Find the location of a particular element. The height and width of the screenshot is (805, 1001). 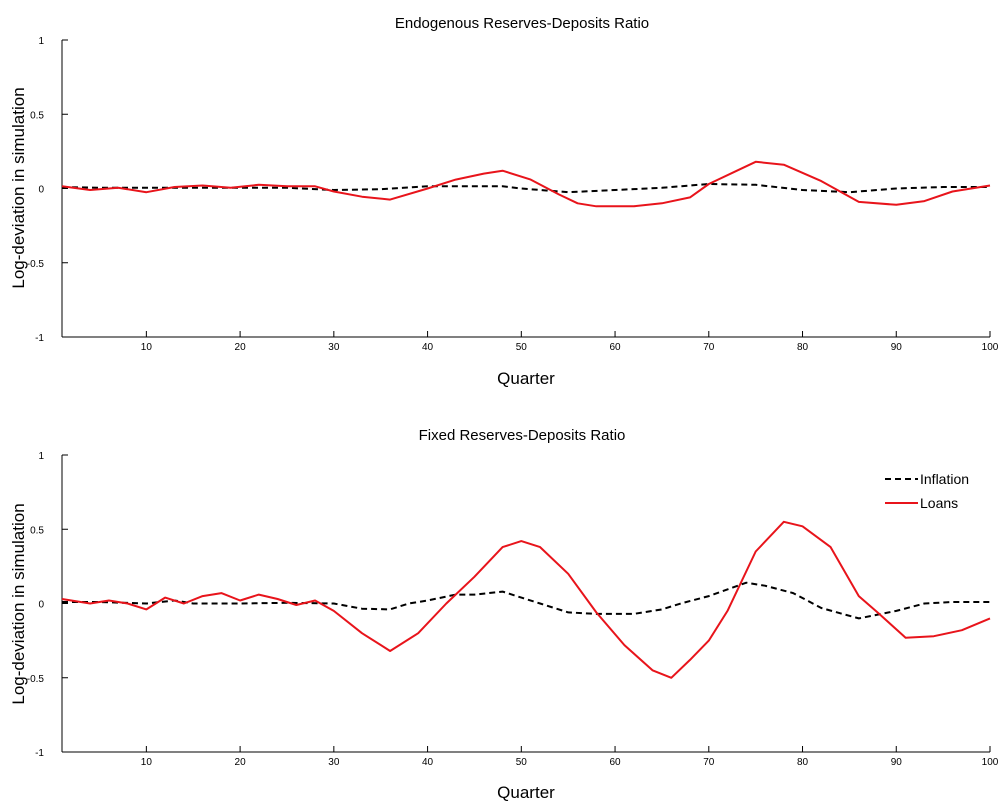

chart-title: Endogenous Reserves-Deposits Ratio is located at coordinates (522, 23).